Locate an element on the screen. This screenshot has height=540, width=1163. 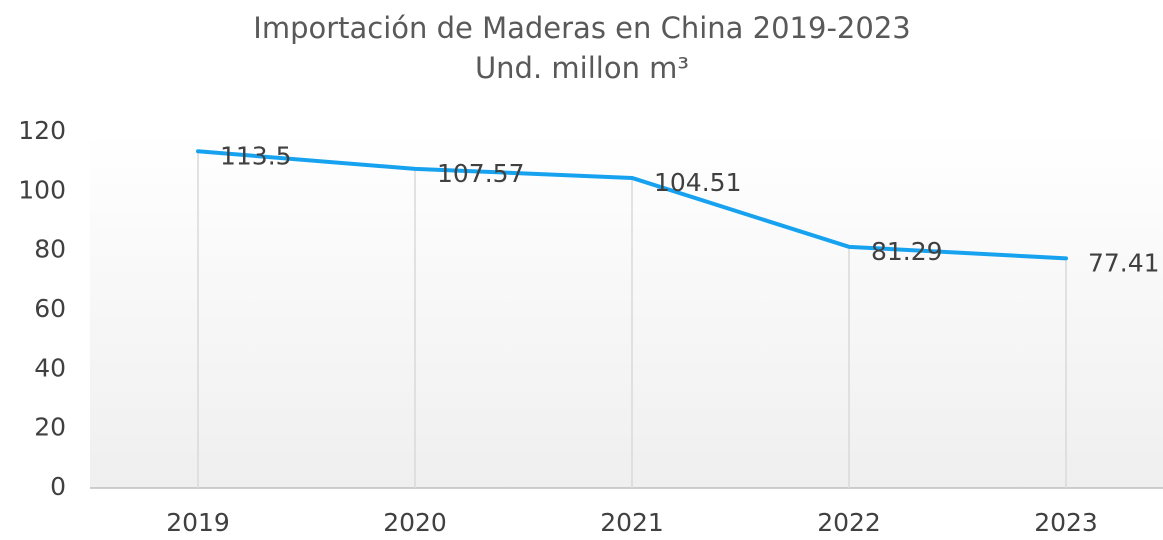
y-tick-label: 100 is located at coordinates (42, 189).